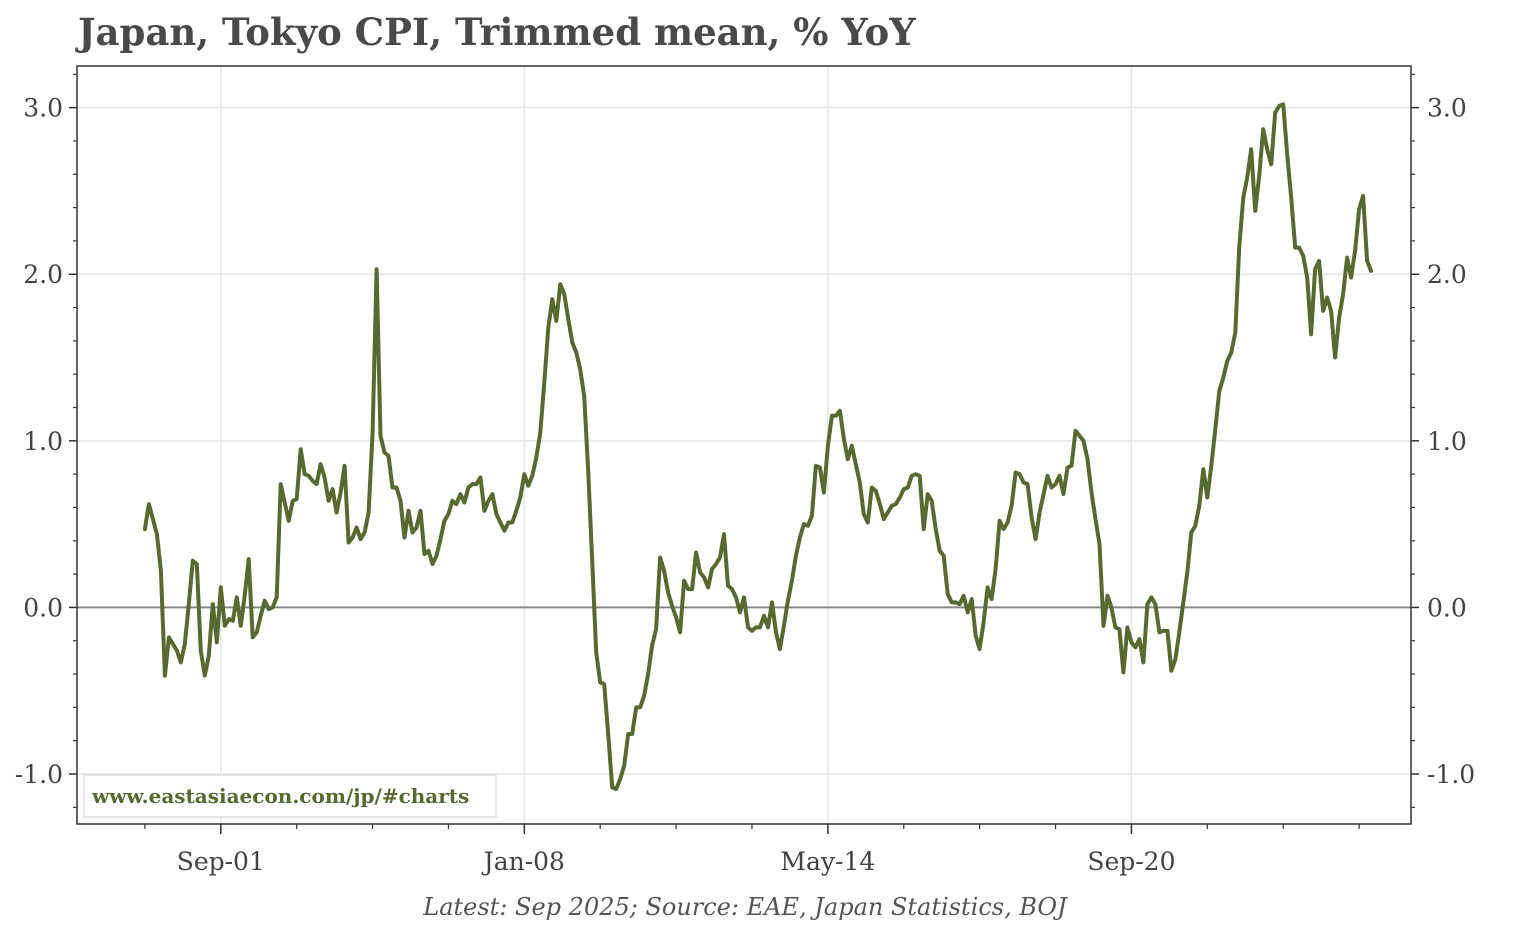 The width and height of the screenshot is (1534, 930). What do you see at coordinates (43, 441) in the screenshot?
I see `y-tick-label-left: 1.0` at bounding box center [43, 441].